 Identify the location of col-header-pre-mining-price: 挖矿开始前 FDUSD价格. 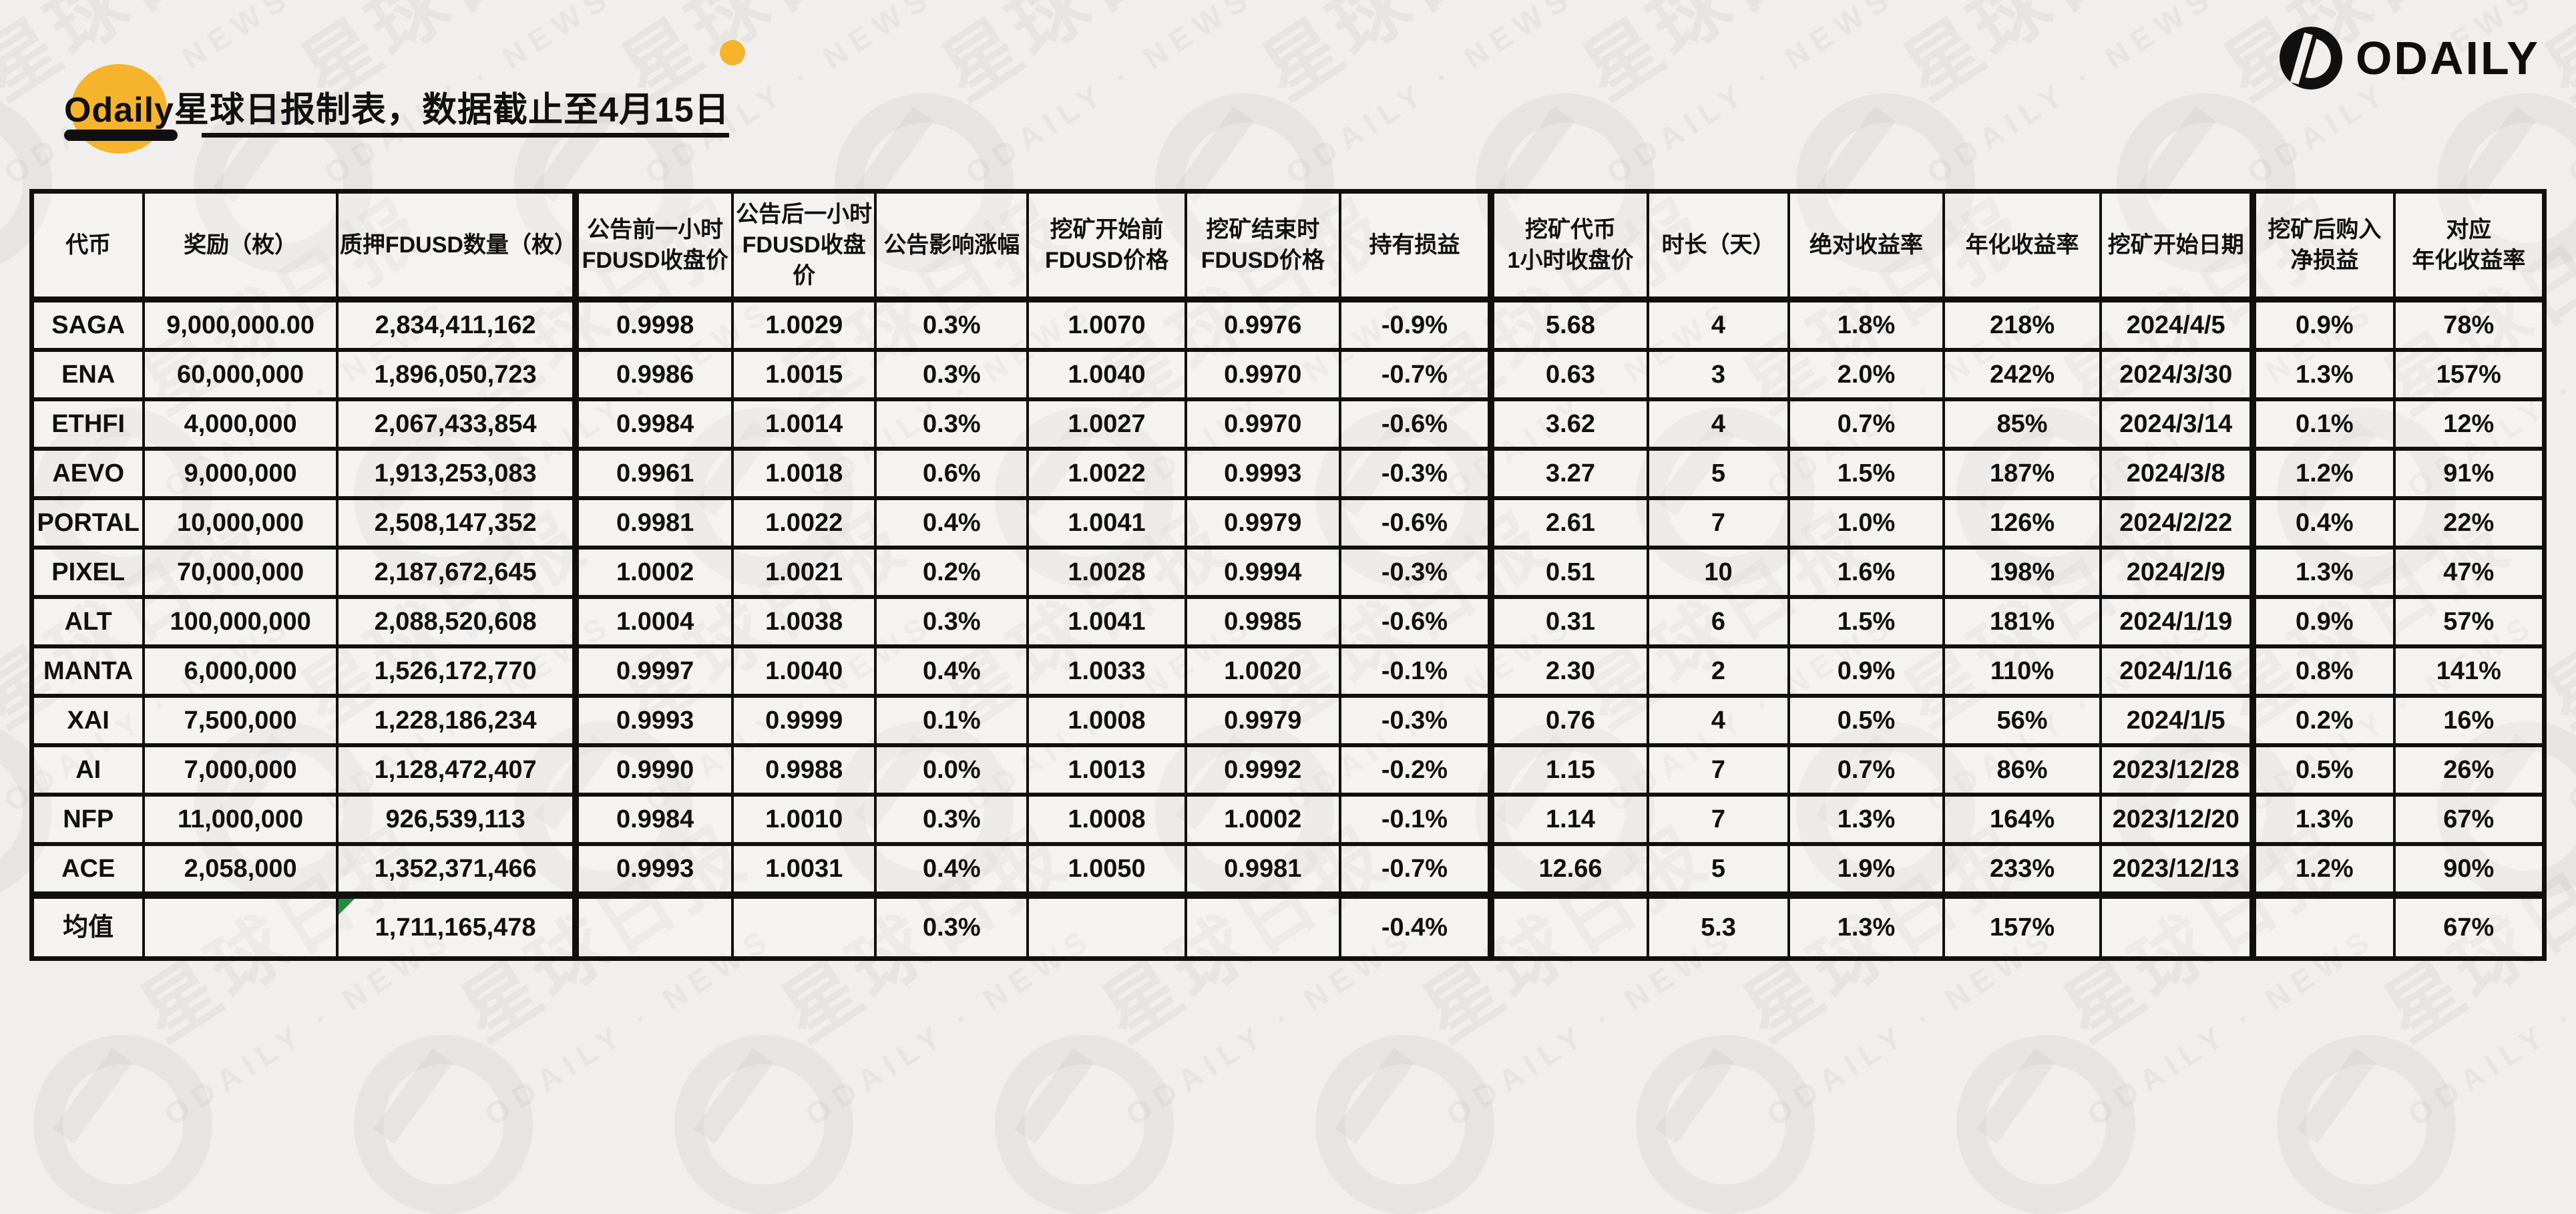
(1106, 246).